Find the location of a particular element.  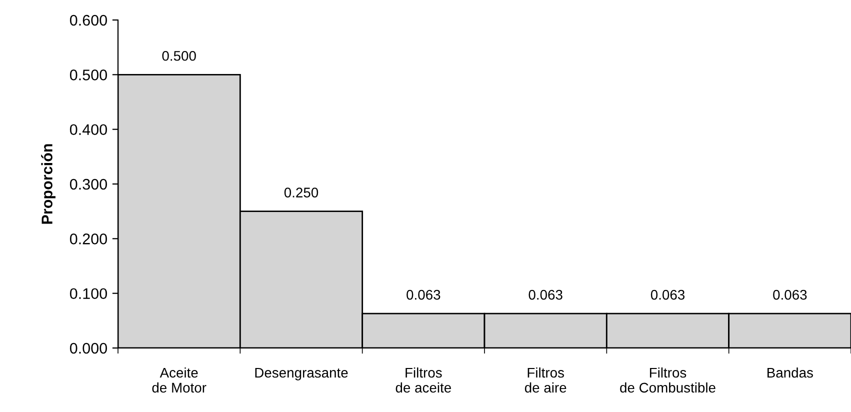

x-tick-label: Aceite de Motor is located at coordinates (179, 380).